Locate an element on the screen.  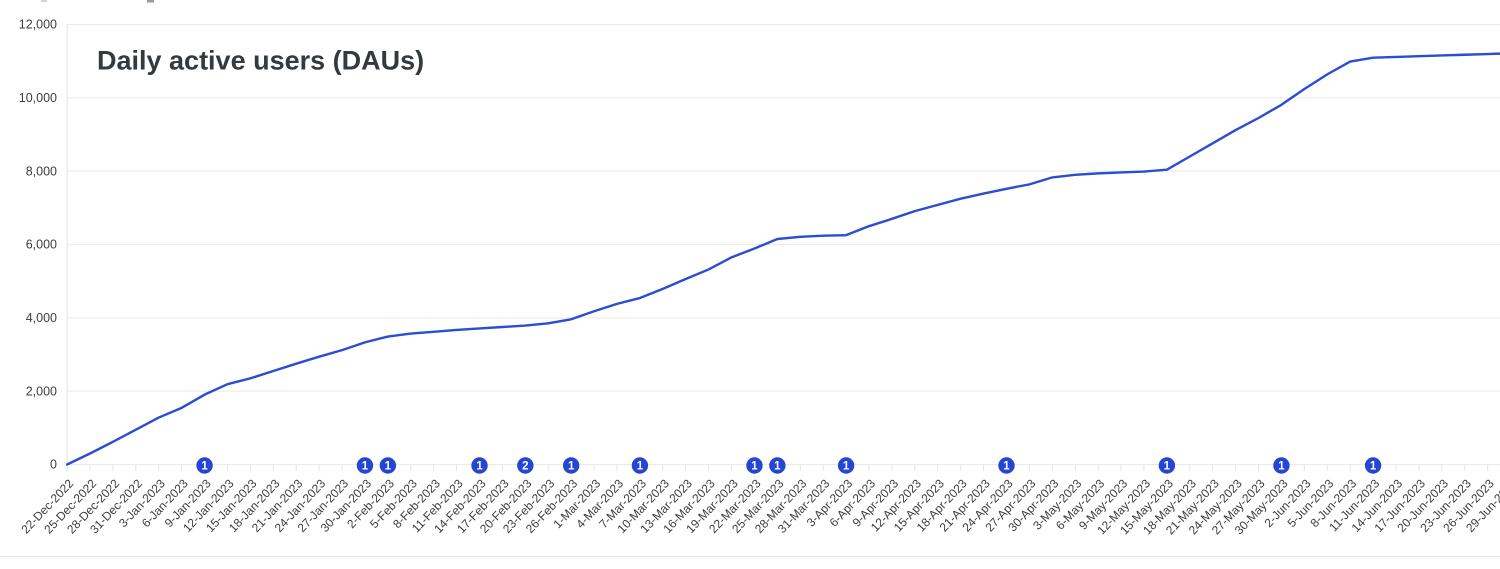
svg-text: 2 is located at coordinates (525, 467).